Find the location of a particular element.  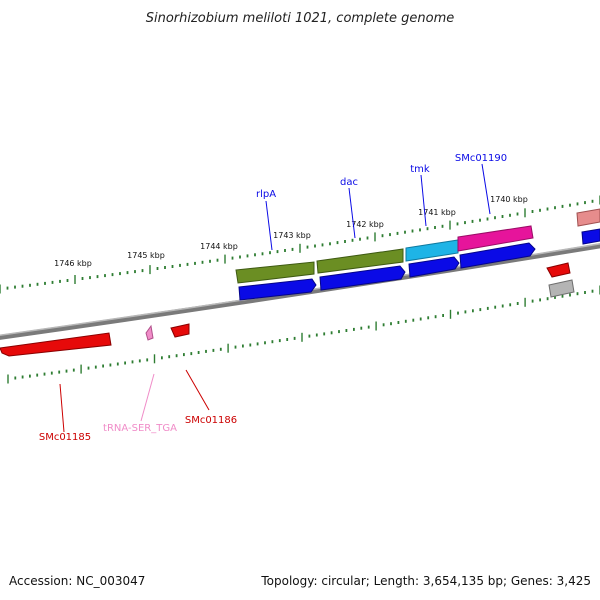

cds-red-small-right is located at coordinates (558, 270).